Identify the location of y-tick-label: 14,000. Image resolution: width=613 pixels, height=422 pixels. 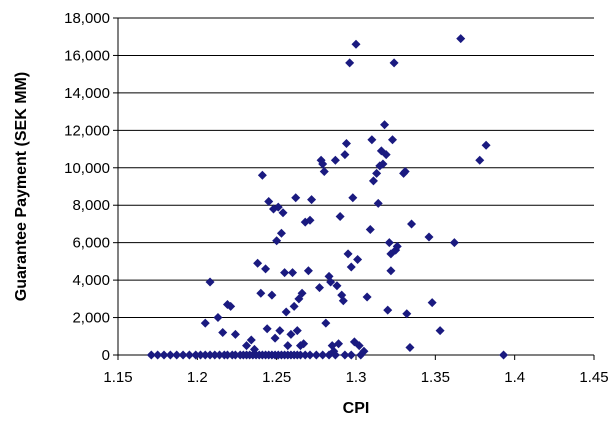
(87, 93).